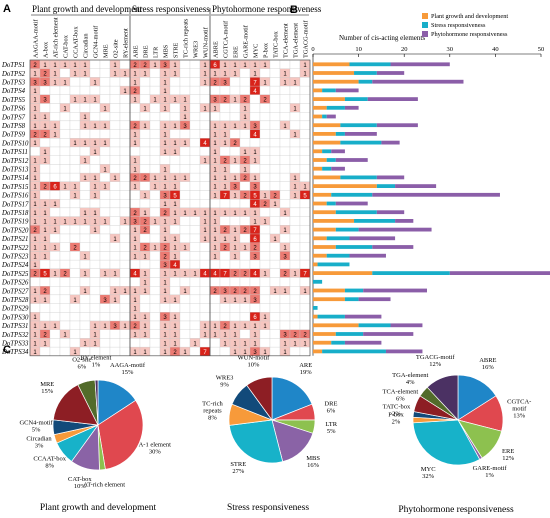  What do you see at coordinates (286, 40) in the screenshot?
I see `heatmap-column-label: TCA-element` at bounding box center [286, 40].